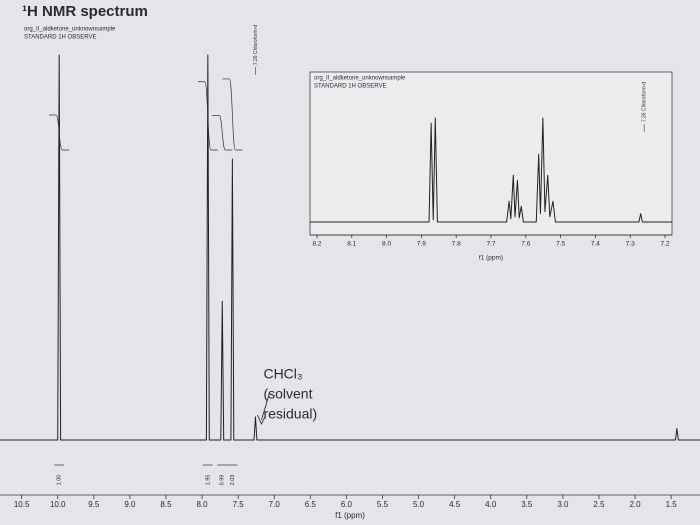 Image resolution: width=700 pixels, height=525 pixels. I want to click on annotation-text: CHCl₃, so click(282, 374).